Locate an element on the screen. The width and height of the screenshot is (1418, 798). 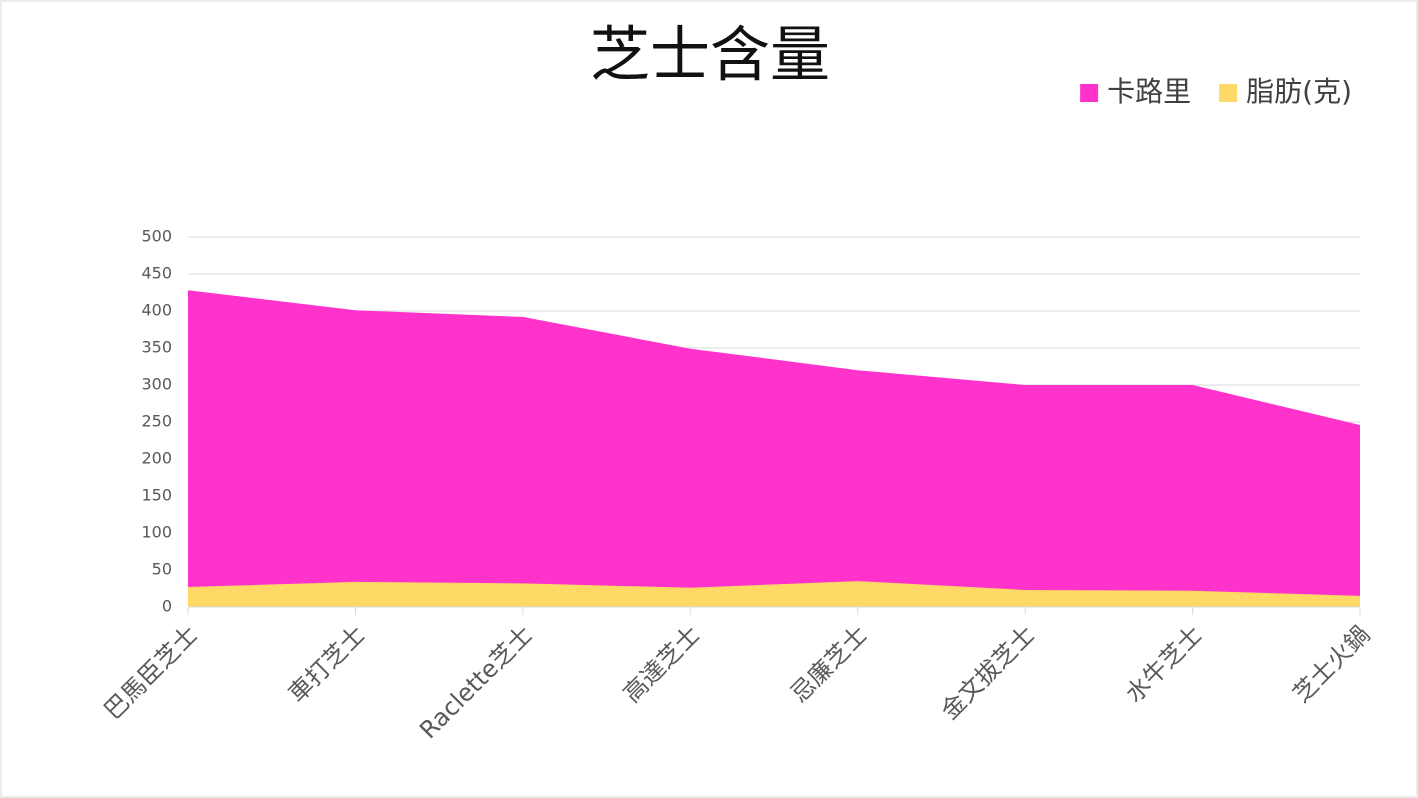
y-tick-label: 500 is located at coordinates (156, 236).